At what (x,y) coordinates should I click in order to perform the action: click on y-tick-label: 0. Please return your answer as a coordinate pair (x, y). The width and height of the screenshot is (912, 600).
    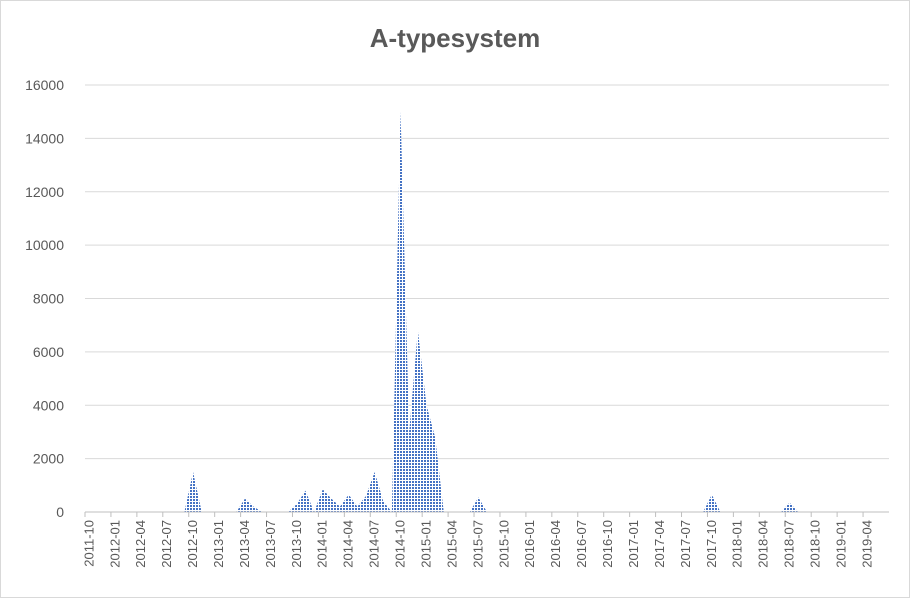
    Looking at the image, I should click on (60, 512).